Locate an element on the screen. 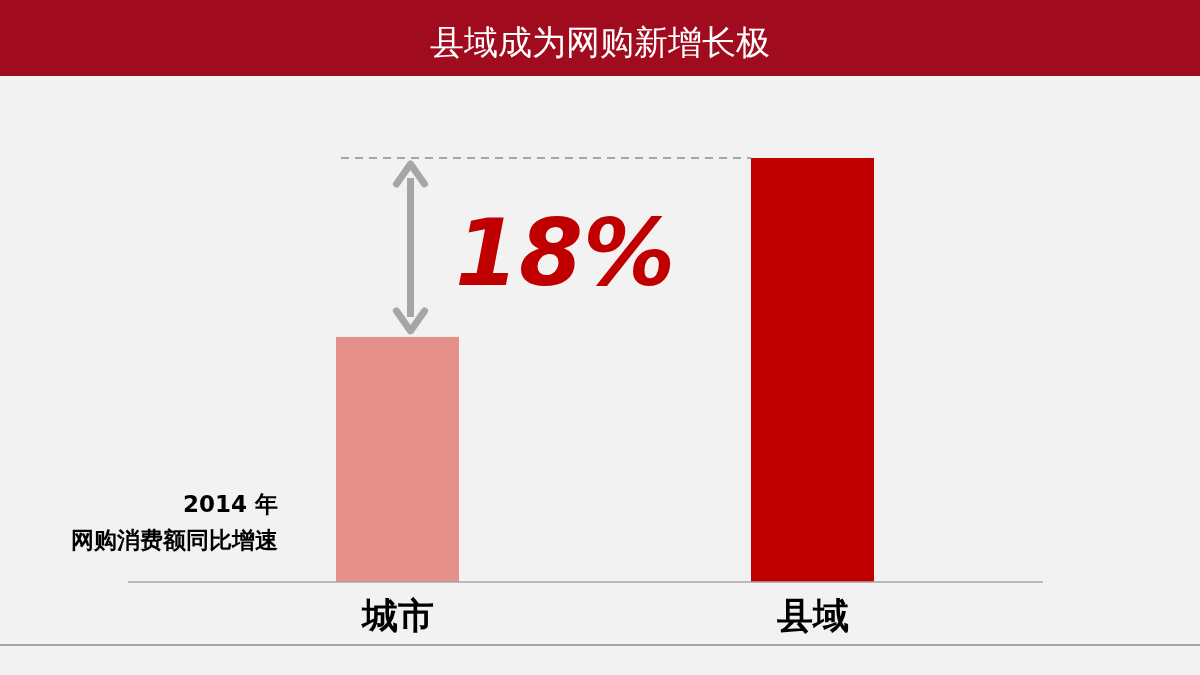 Image resolution: width=1200 pixels, height=675 pixels. annotation: 18% is located at coordinates (565, 253).